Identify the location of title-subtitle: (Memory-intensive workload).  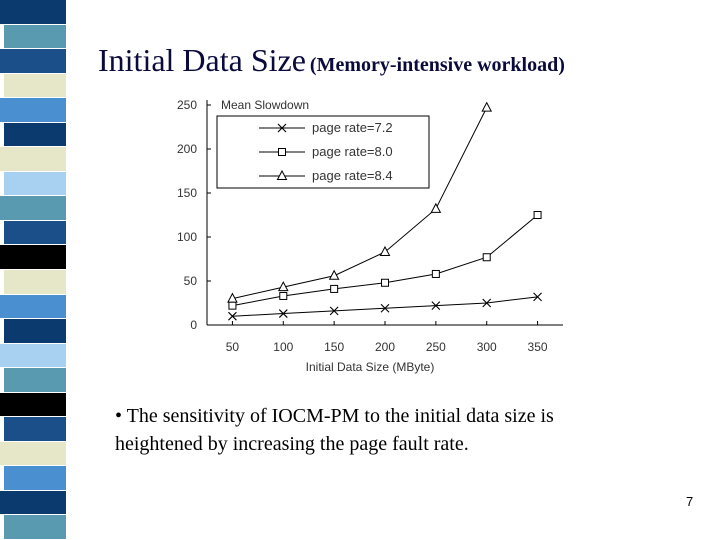
(437, 65).